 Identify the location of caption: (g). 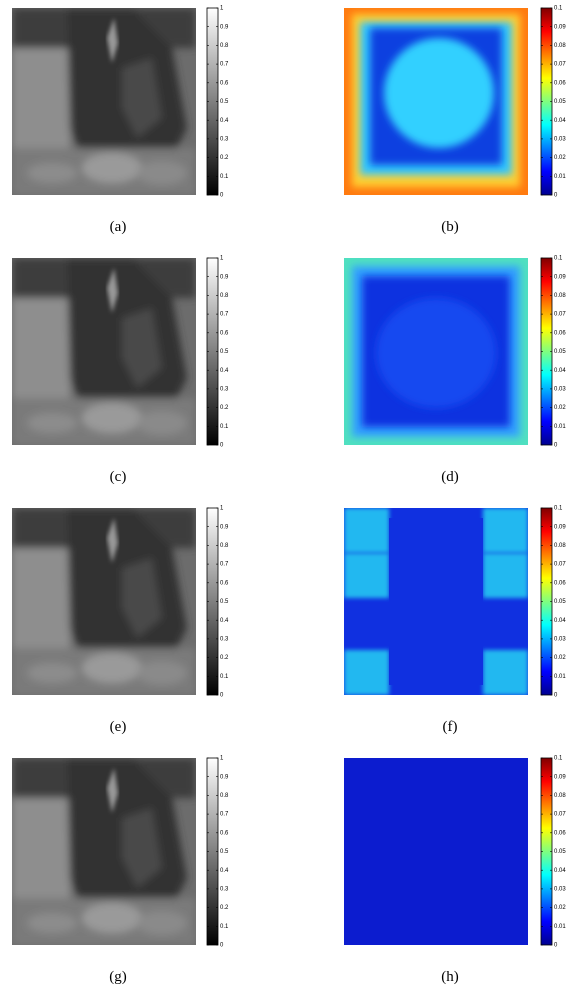
(118, 977).